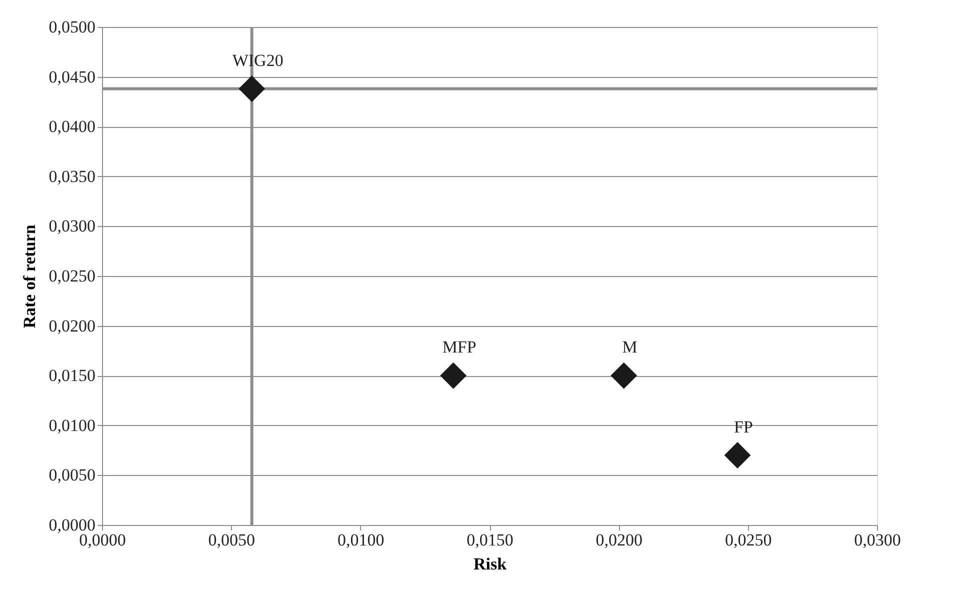  What do you see at coordinates (490, 540) in the screenshot?
I see `x-tick-label: 0,0150` at bounding box center [490, 540].